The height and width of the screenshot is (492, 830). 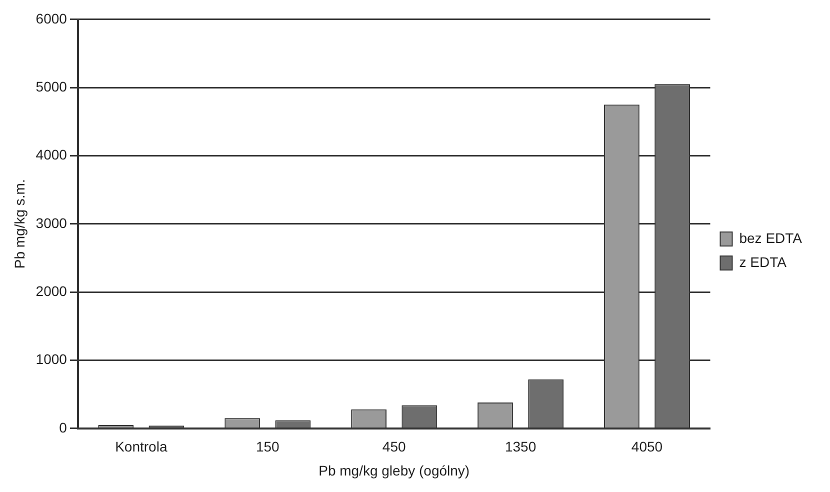 What do you see at coordinates (268, 446) in the screenshot?
I see `x-tick-label: 150` at bounding box center [268, 446].